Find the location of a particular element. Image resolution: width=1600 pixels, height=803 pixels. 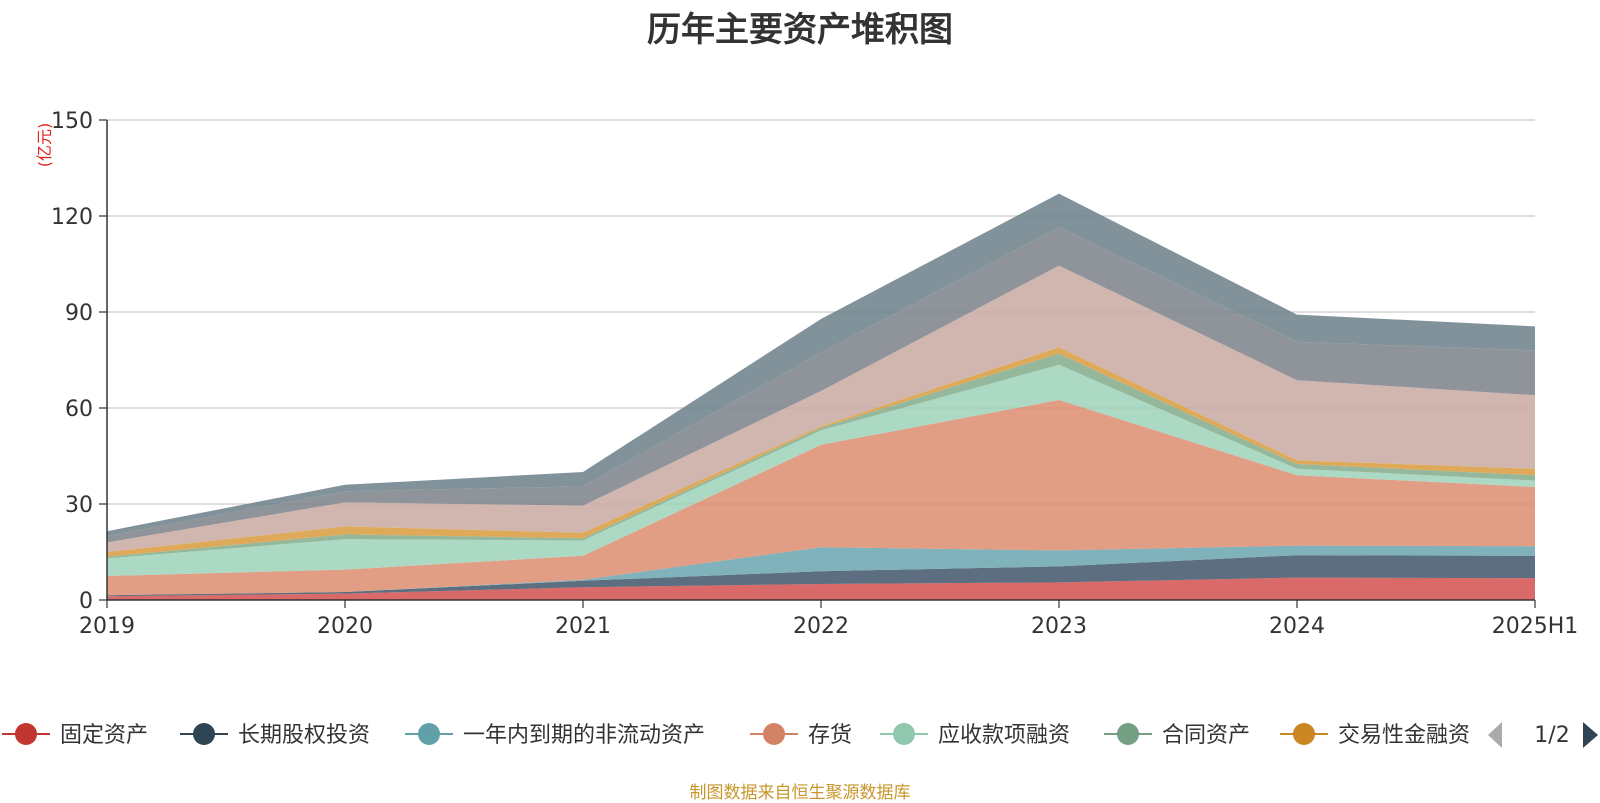

x-tick-label: 2021 is located at coordinates (583, 626).